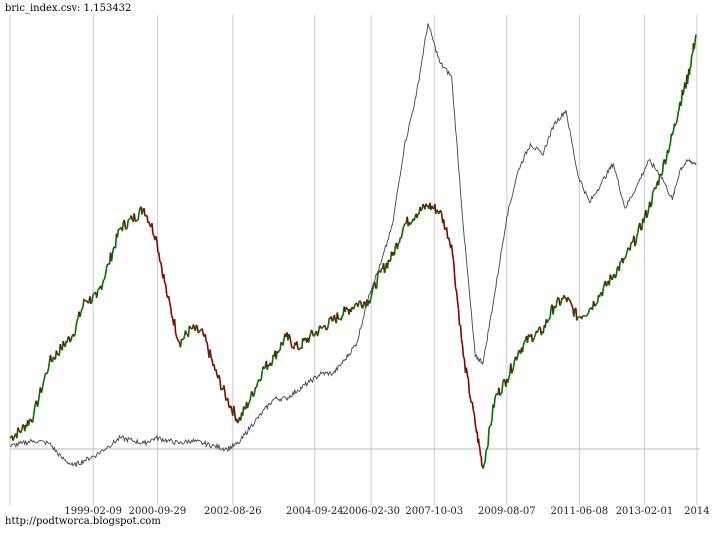 The width and height of the screenshot is (715, 537). What do you see at coordinates (93, 511) in the screenshot?
I see `x-tick-label-0: 1999-02-09` at bounding box center [93, 511].